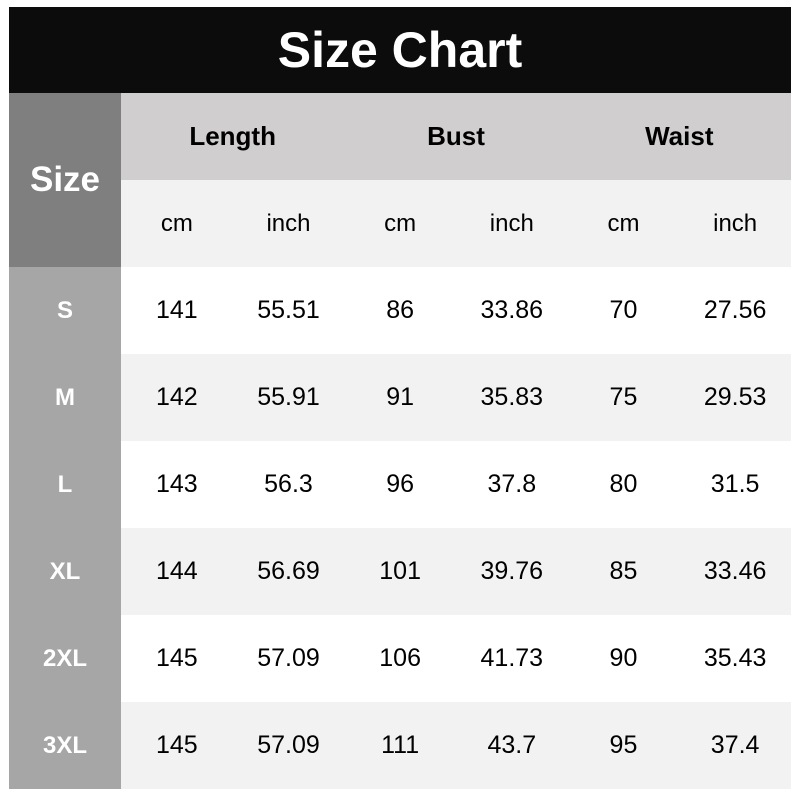  I want to click on table-row: M 142 55.91 91 35.83 75 29.53, so click(400, 397).